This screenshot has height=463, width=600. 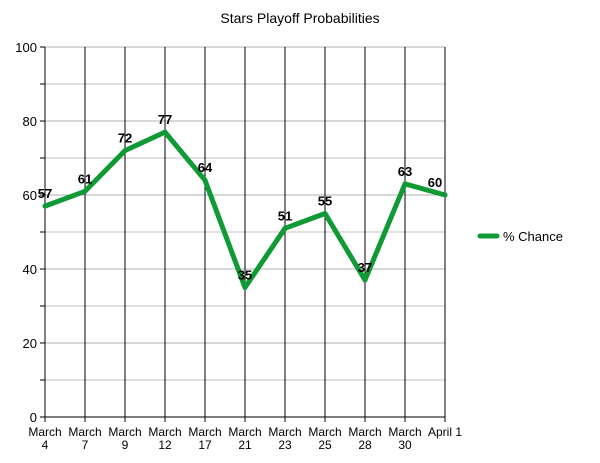 I want to click on data-label: 37, so click(x=365, y=267).